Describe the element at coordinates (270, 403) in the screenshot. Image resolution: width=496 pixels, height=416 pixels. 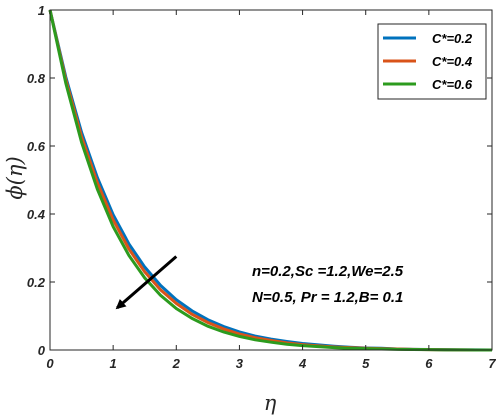
I see `x-axis-title: η` at that location.